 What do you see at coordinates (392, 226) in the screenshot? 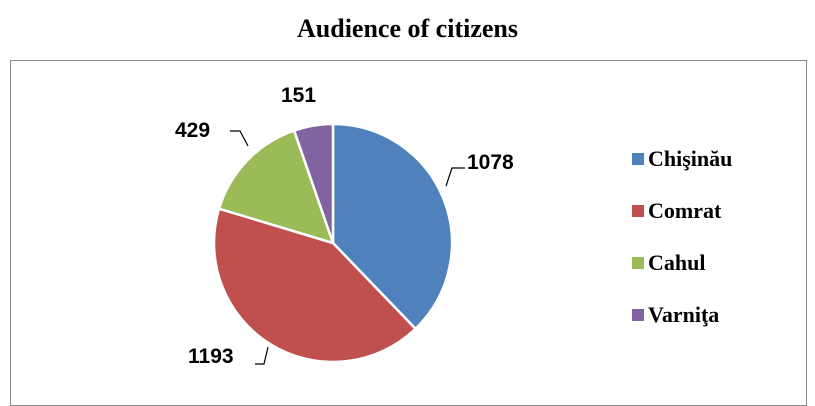
I see `pie-slice-chisinau` at bounding box center [392, 226].